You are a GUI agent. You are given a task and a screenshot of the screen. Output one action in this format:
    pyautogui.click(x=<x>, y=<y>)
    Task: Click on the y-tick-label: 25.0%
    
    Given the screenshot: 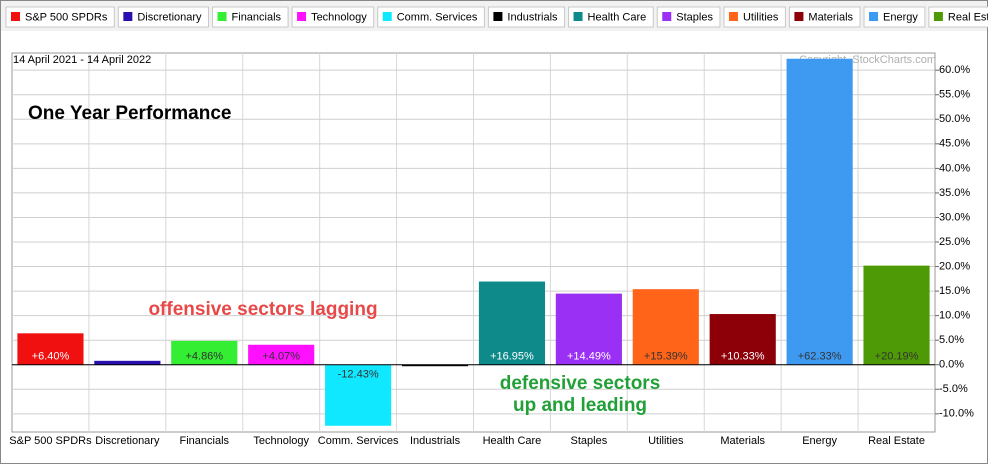 What is the action you would take?
    pyautogui.click(x=954, y=242)
    